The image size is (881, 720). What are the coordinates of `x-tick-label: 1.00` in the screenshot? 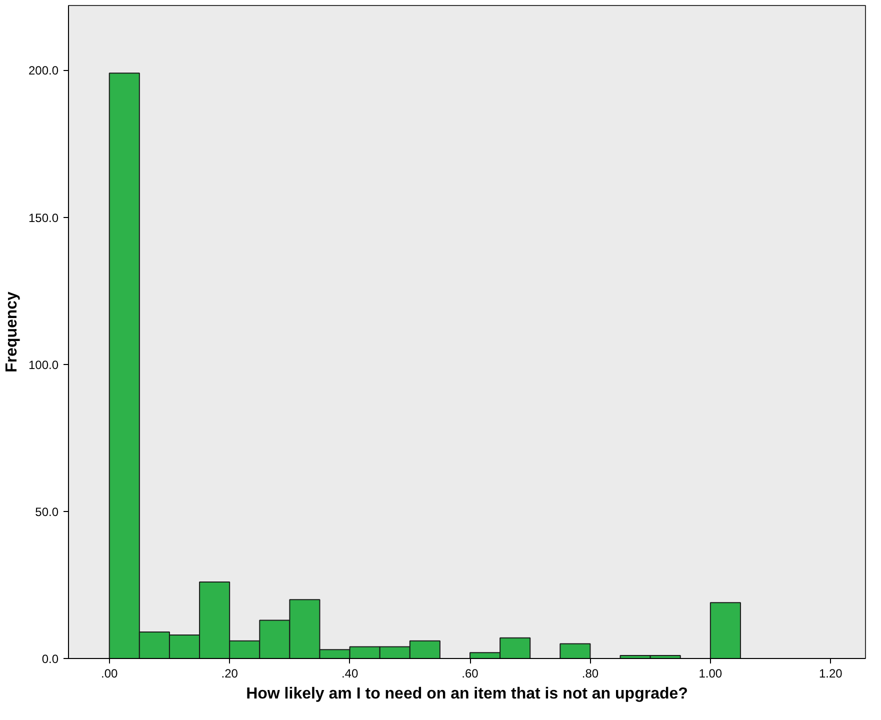 It's located at (710, 673).